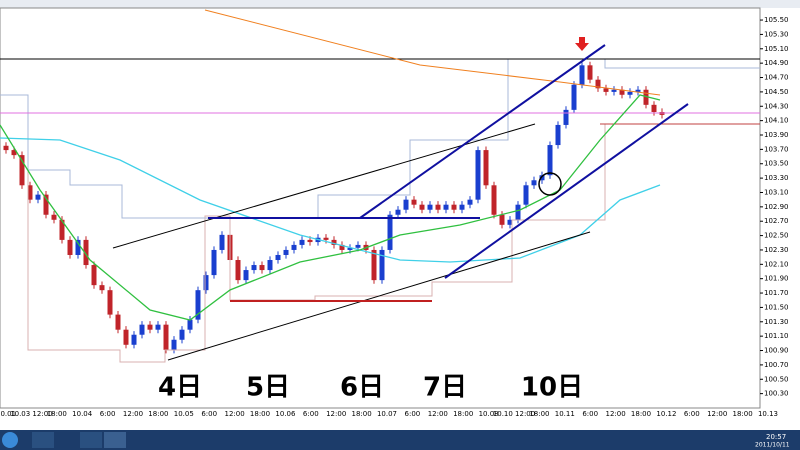  What do you see at coordinates (776, 178) in the screenshot?
I see `y-tick-label: 103.30` at bounding box center [776, 178].